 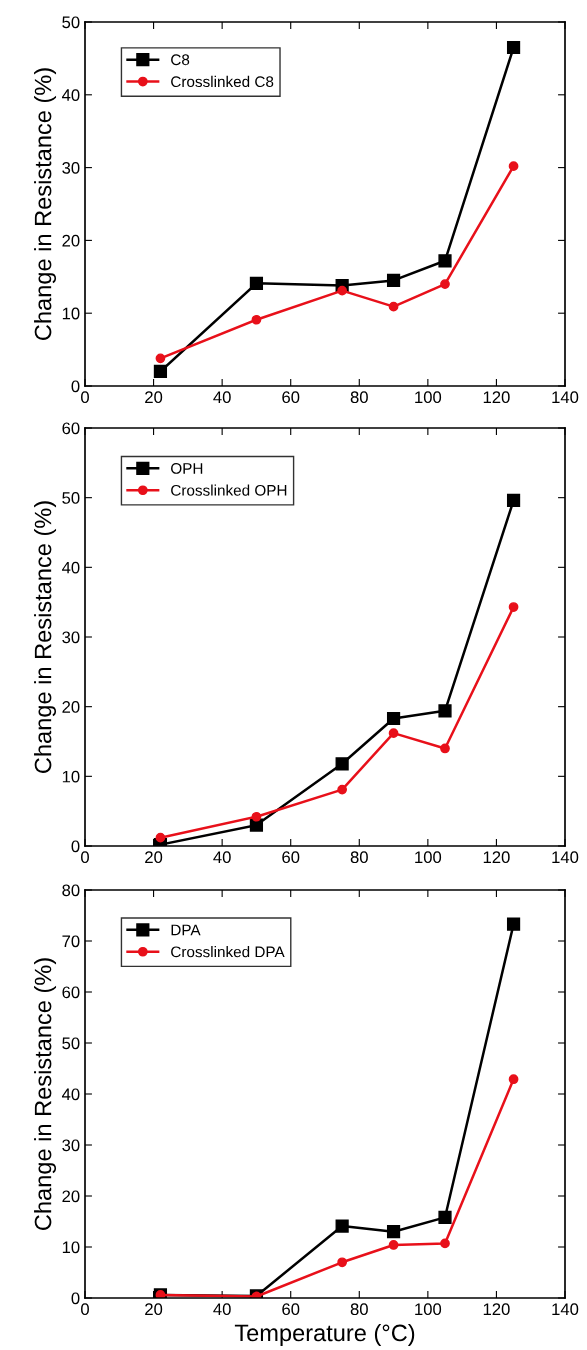 I want to click on legend-label: OPH, so click(x=187, y=468).